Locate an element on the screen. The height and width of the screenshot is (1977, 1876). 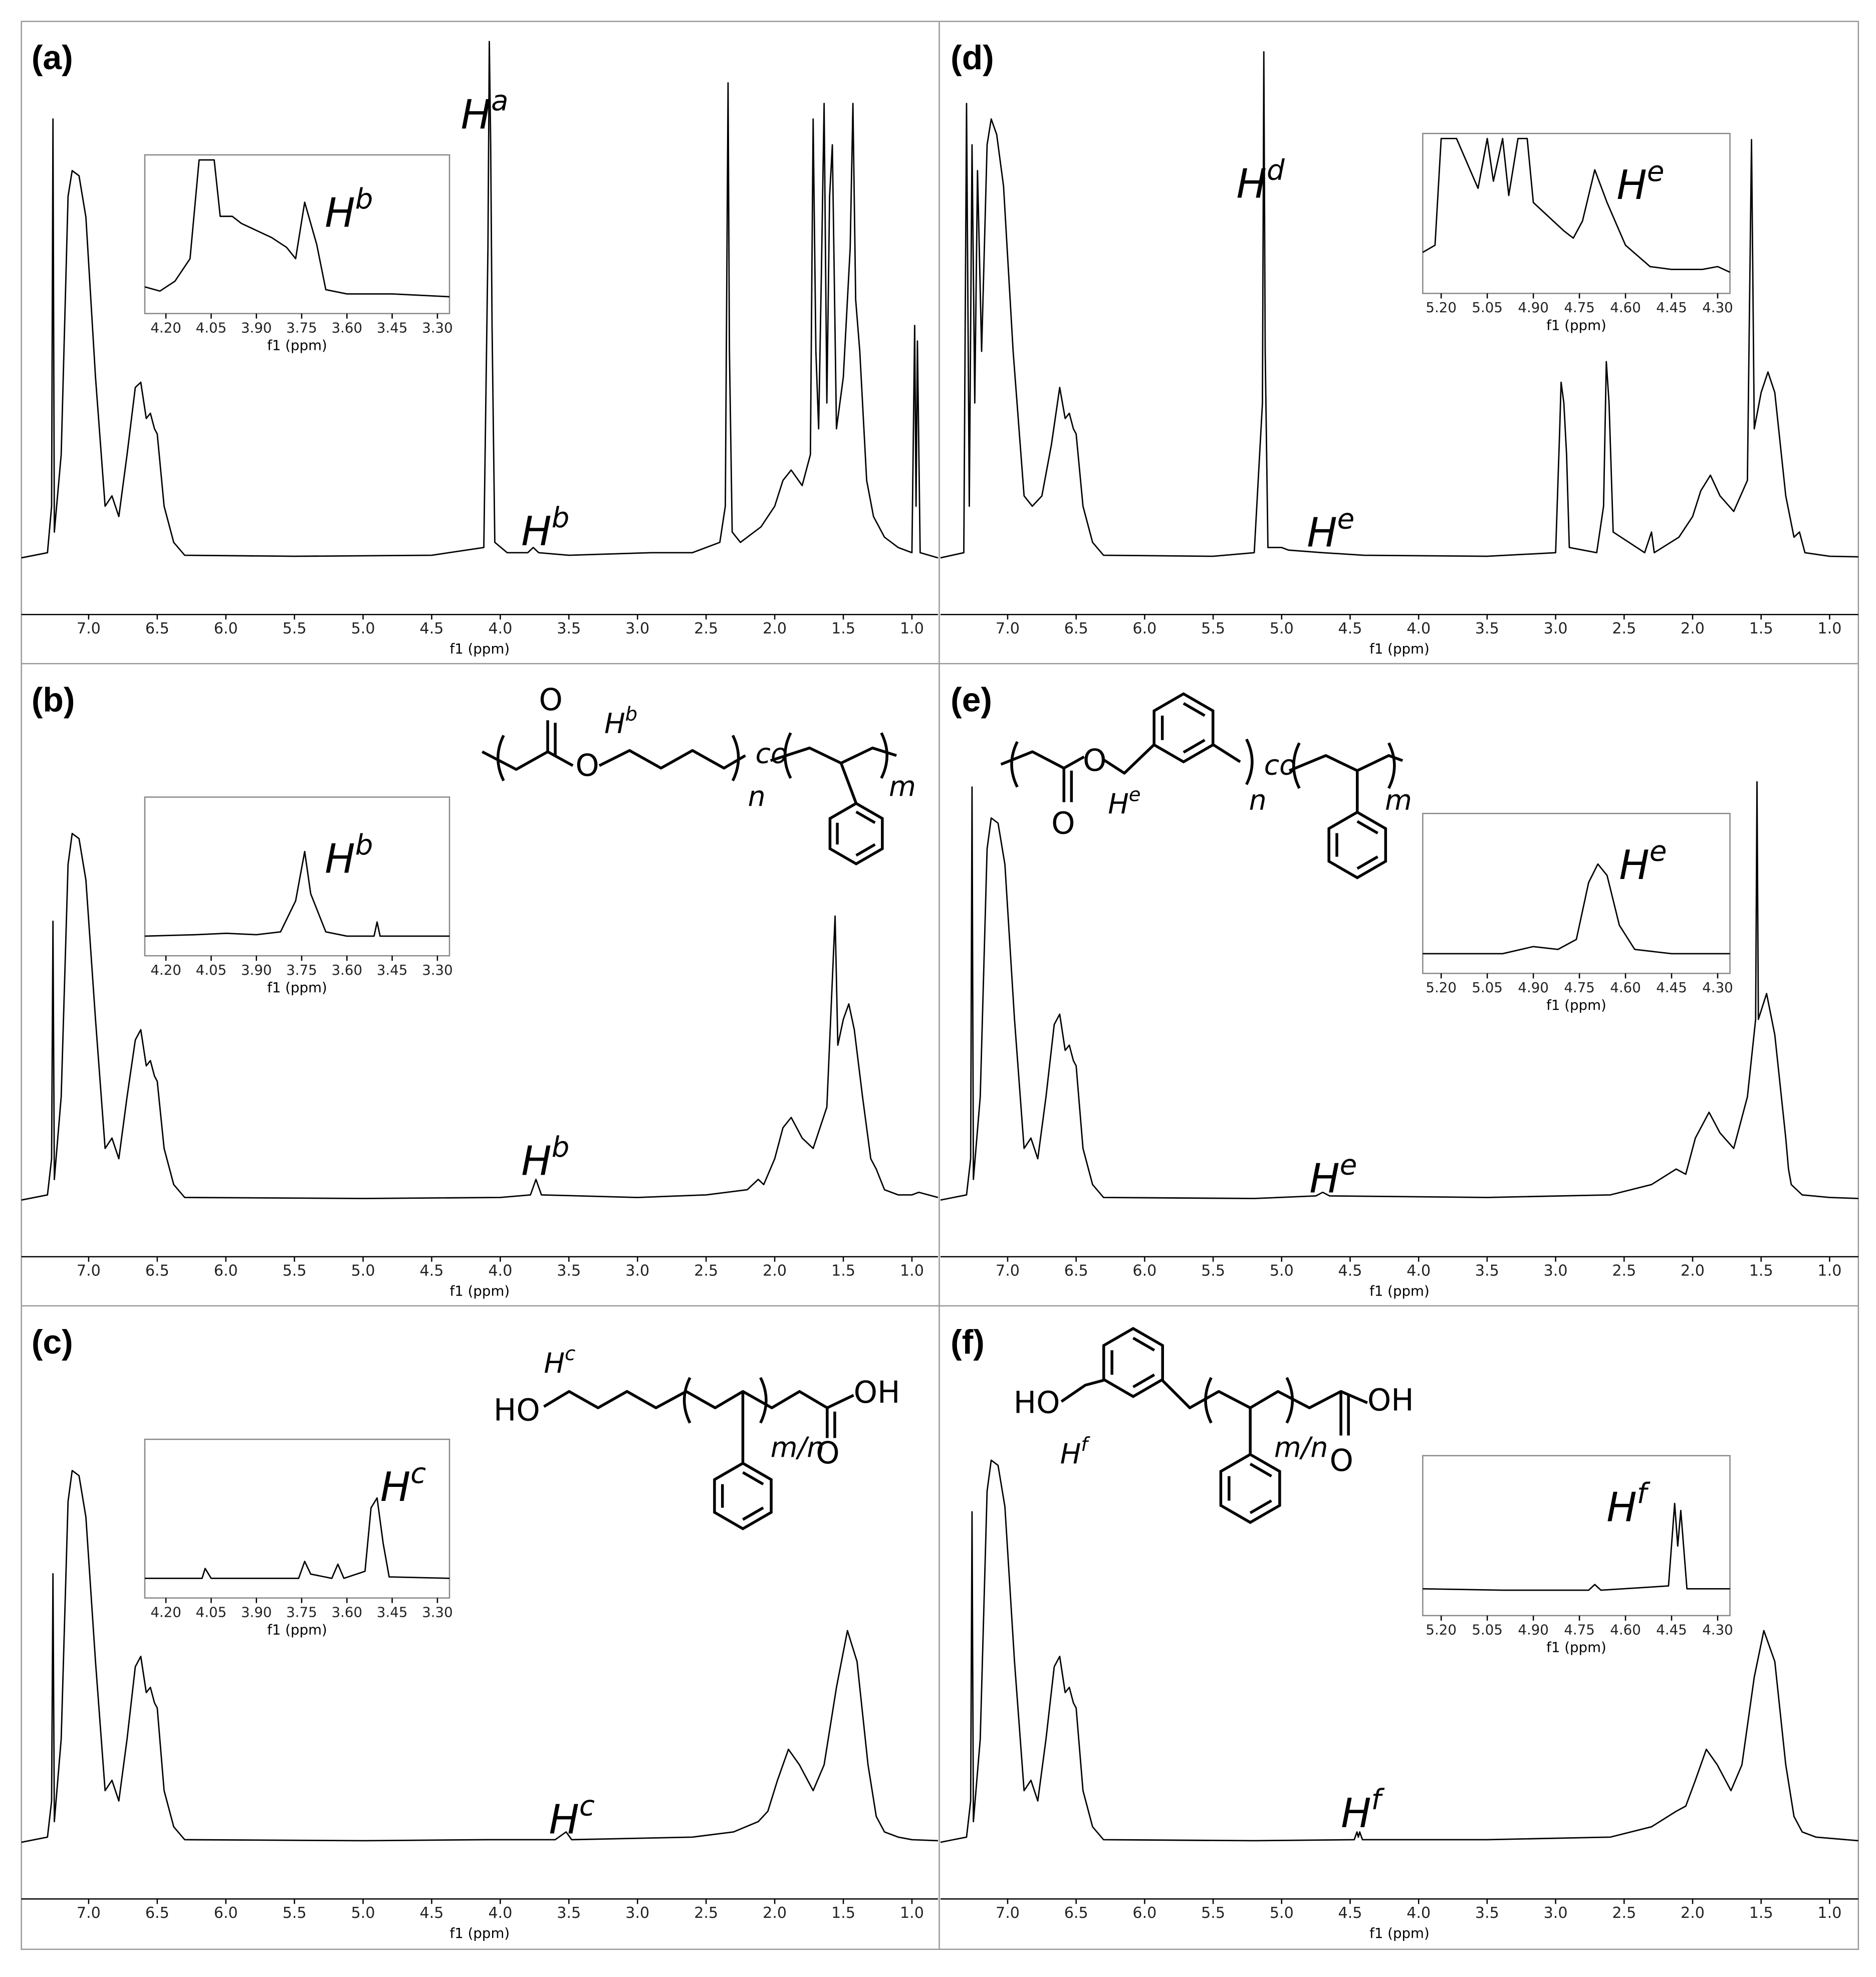
x-tick-label: 4.90 is located at coordinates (1533, 1630).